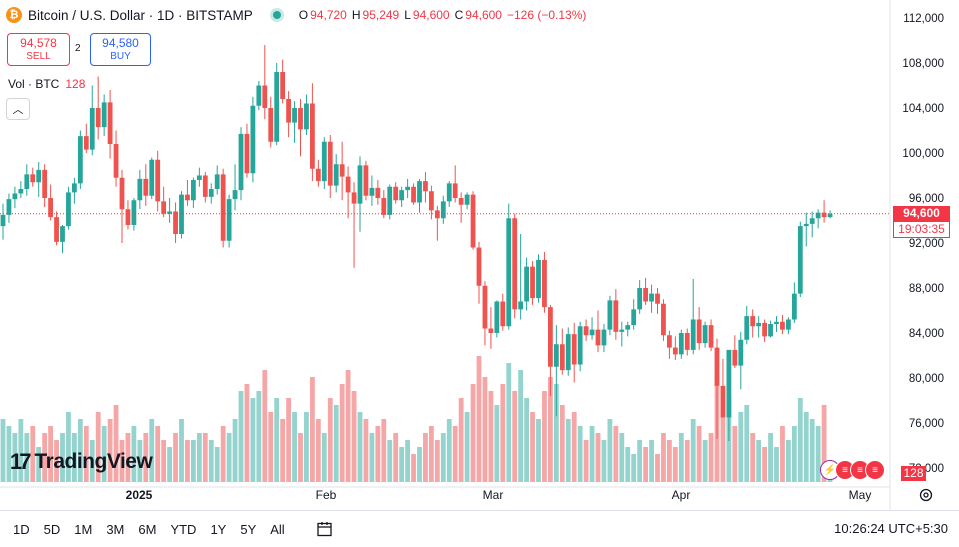  What do you see at coordinates (81, 462) in the screenshot?
I see `tradingview-logo: 17 TradingView` at bounding box center [81, 462].